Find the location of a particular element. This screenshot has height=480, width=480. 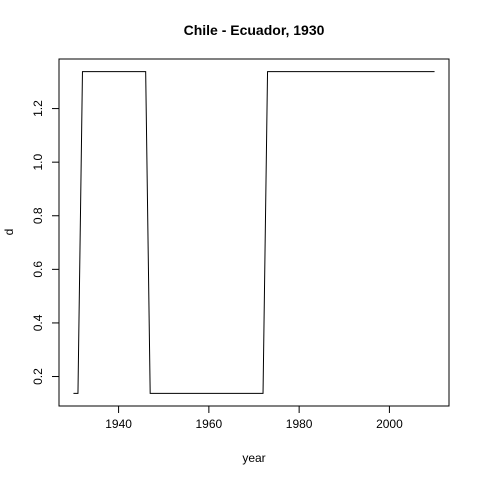

y-tick-label: 0.2 is located at coordinates (38, 376).